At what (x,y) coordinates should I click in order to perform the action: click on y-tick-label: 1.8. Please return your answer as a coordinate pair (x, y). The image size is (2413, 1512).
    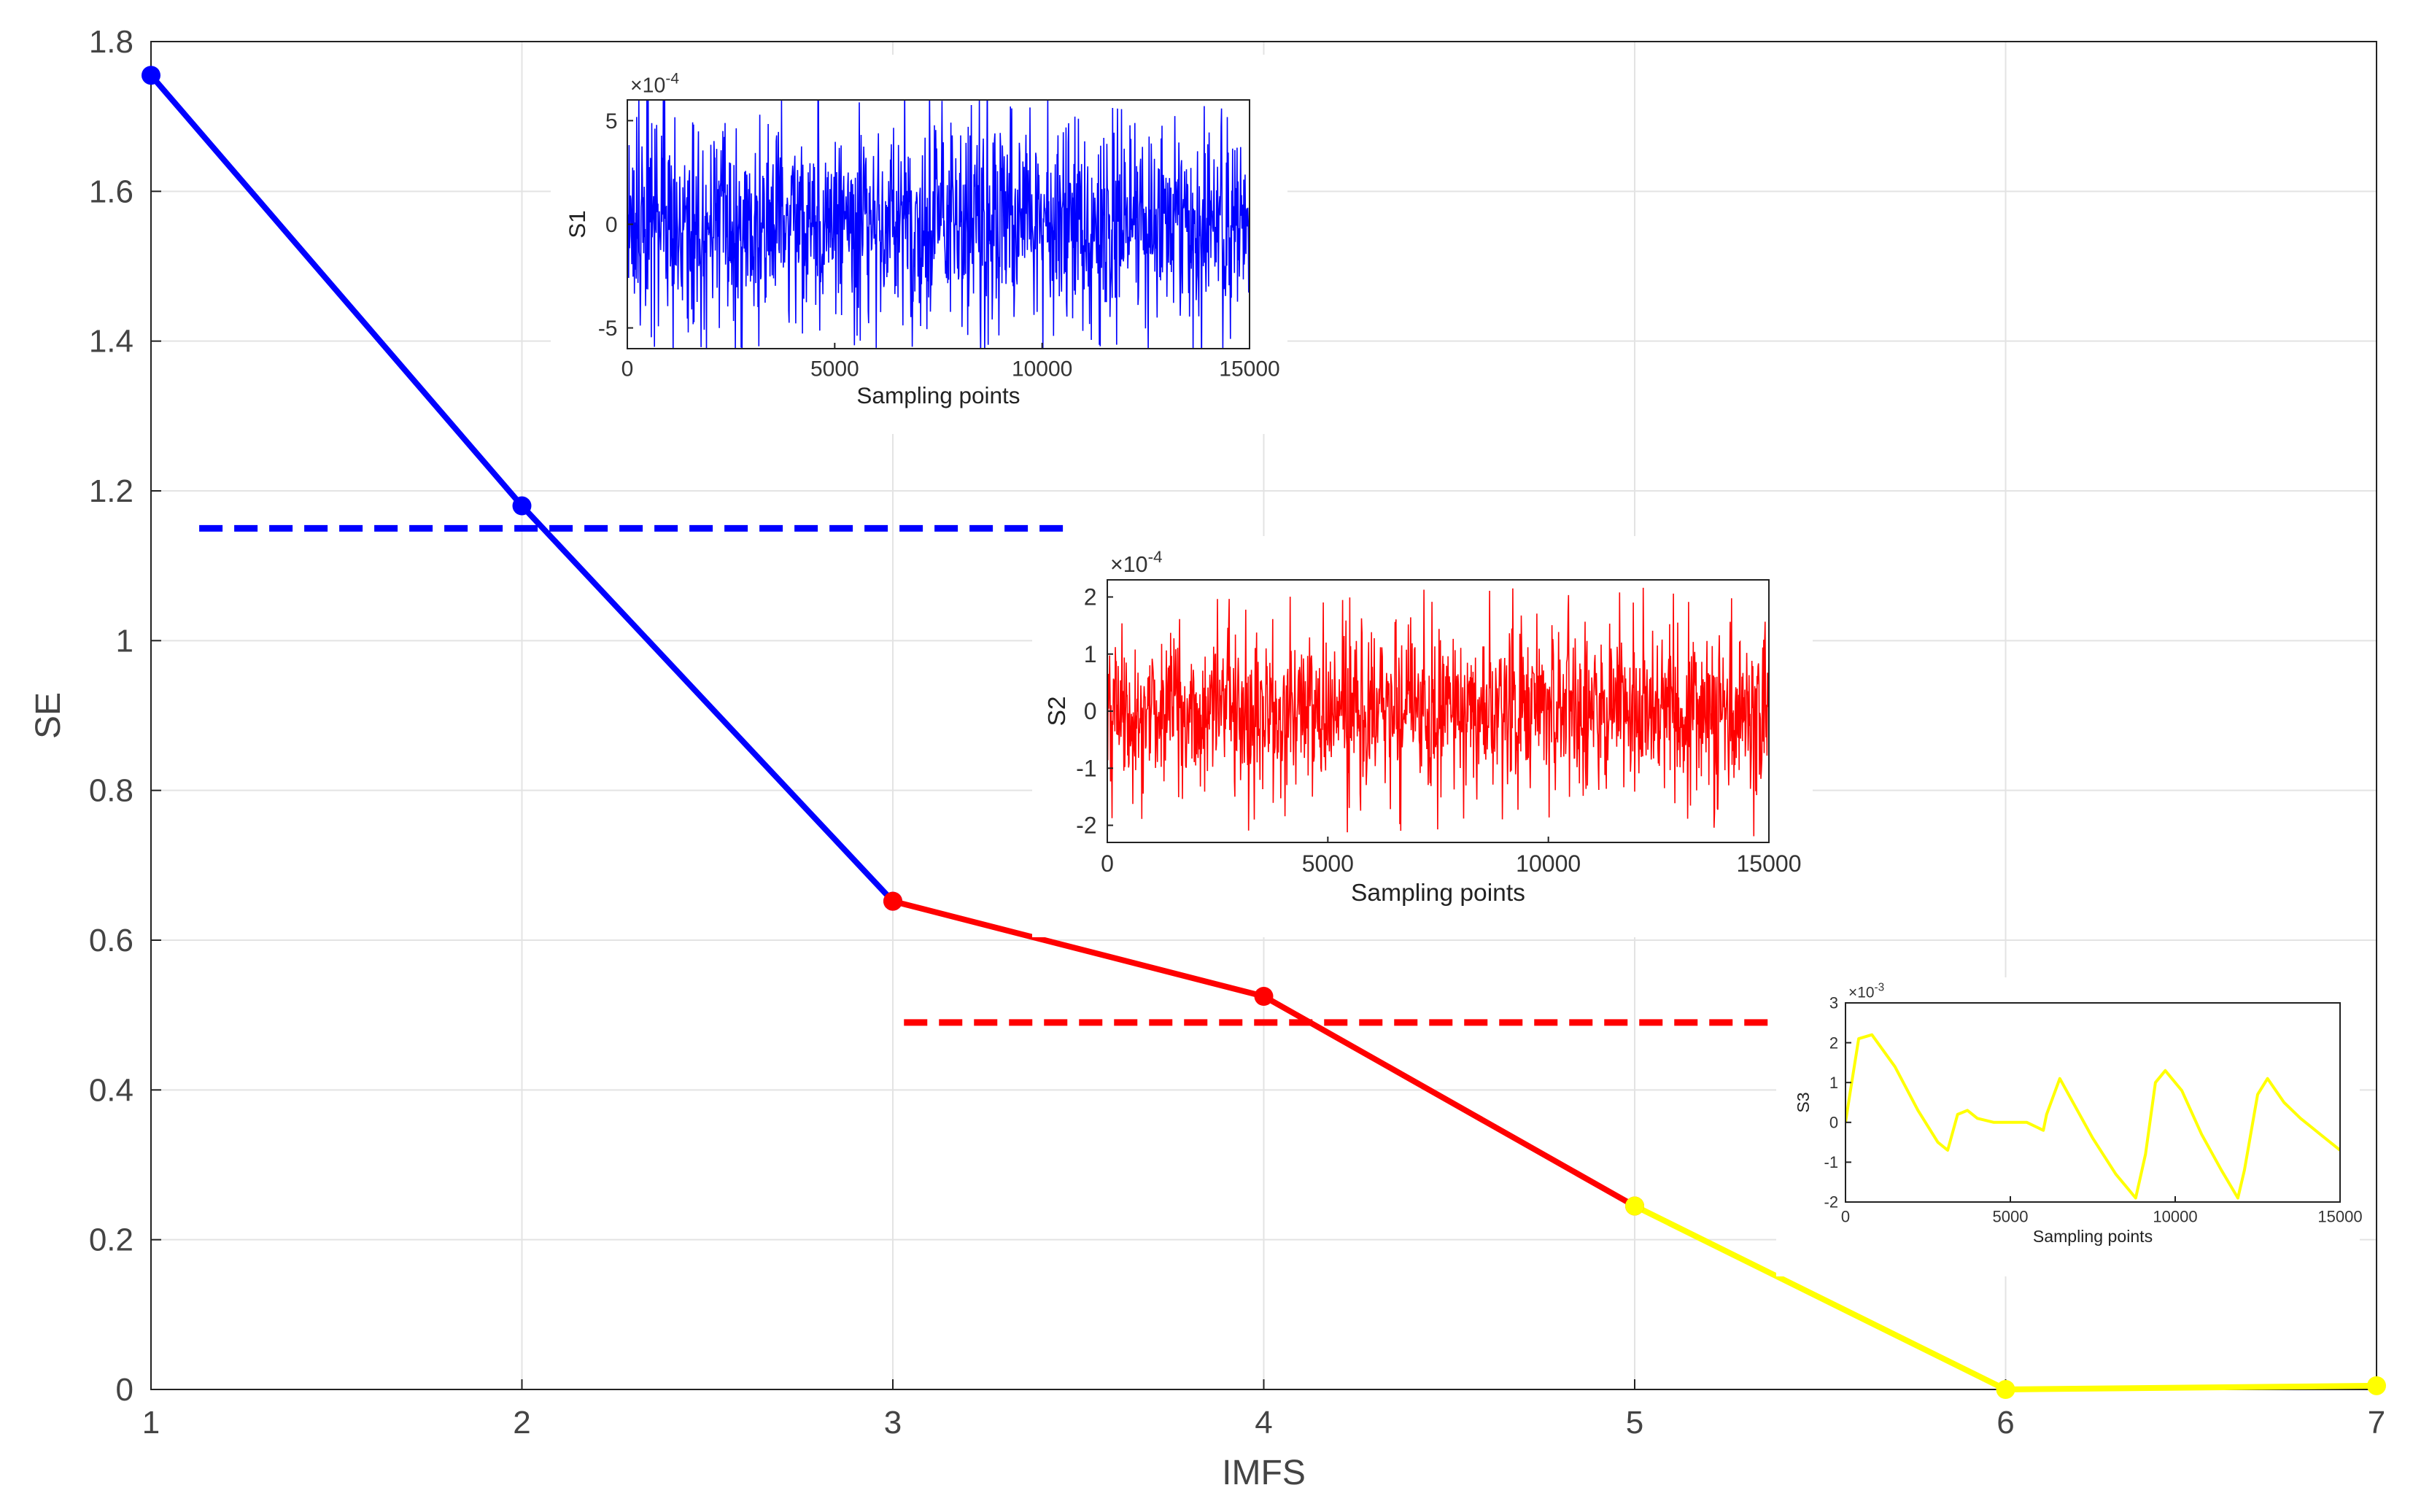
    Looking at the image, I should click on (111, 42).